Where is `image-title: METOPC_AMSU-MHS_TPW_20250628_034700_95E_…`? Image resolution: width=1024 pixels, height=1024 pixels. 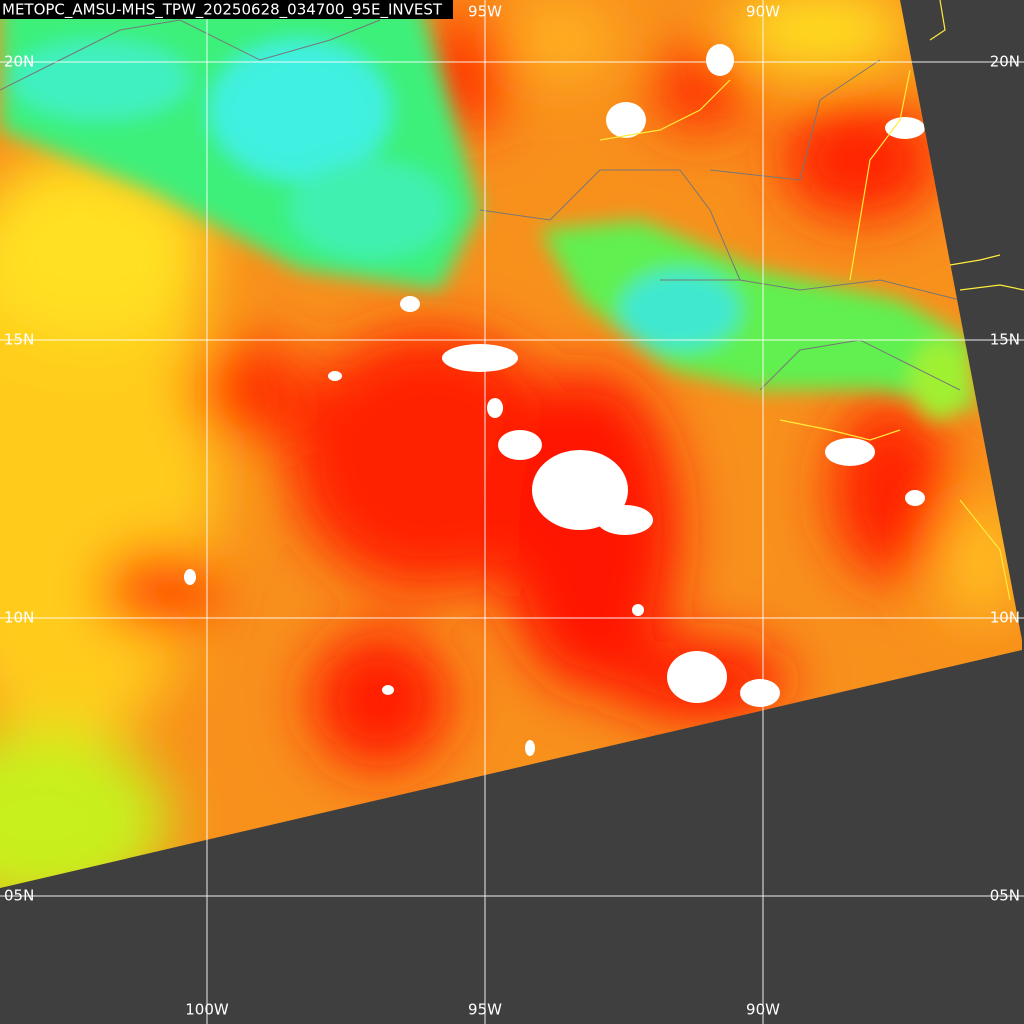 image-title: METOPC_AMSU-MHS_TPW_20250628_034700_95E_… is located at coordinates (222, 10).